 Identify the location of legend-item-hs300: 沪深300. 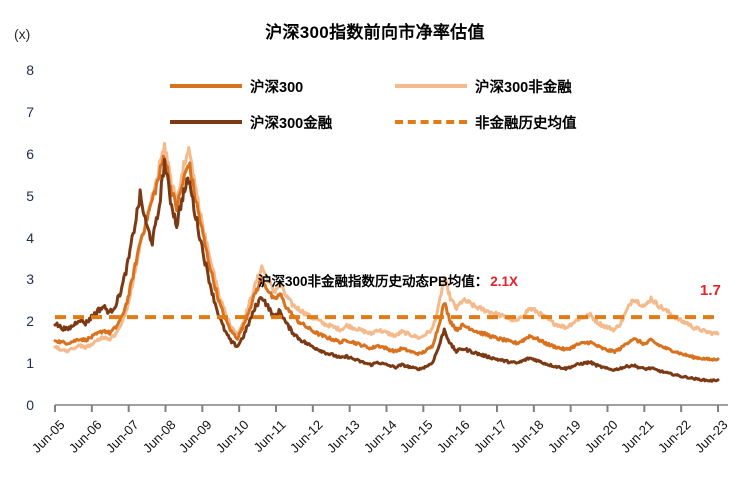
(282, 86).